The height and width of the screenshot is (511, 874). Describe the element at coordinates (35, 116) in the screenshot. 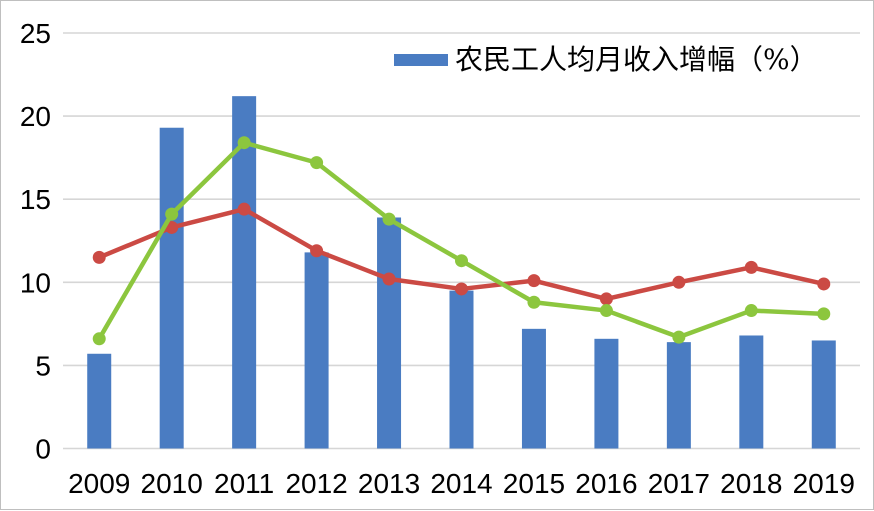

I see `y-tick-label: 20` at that location.